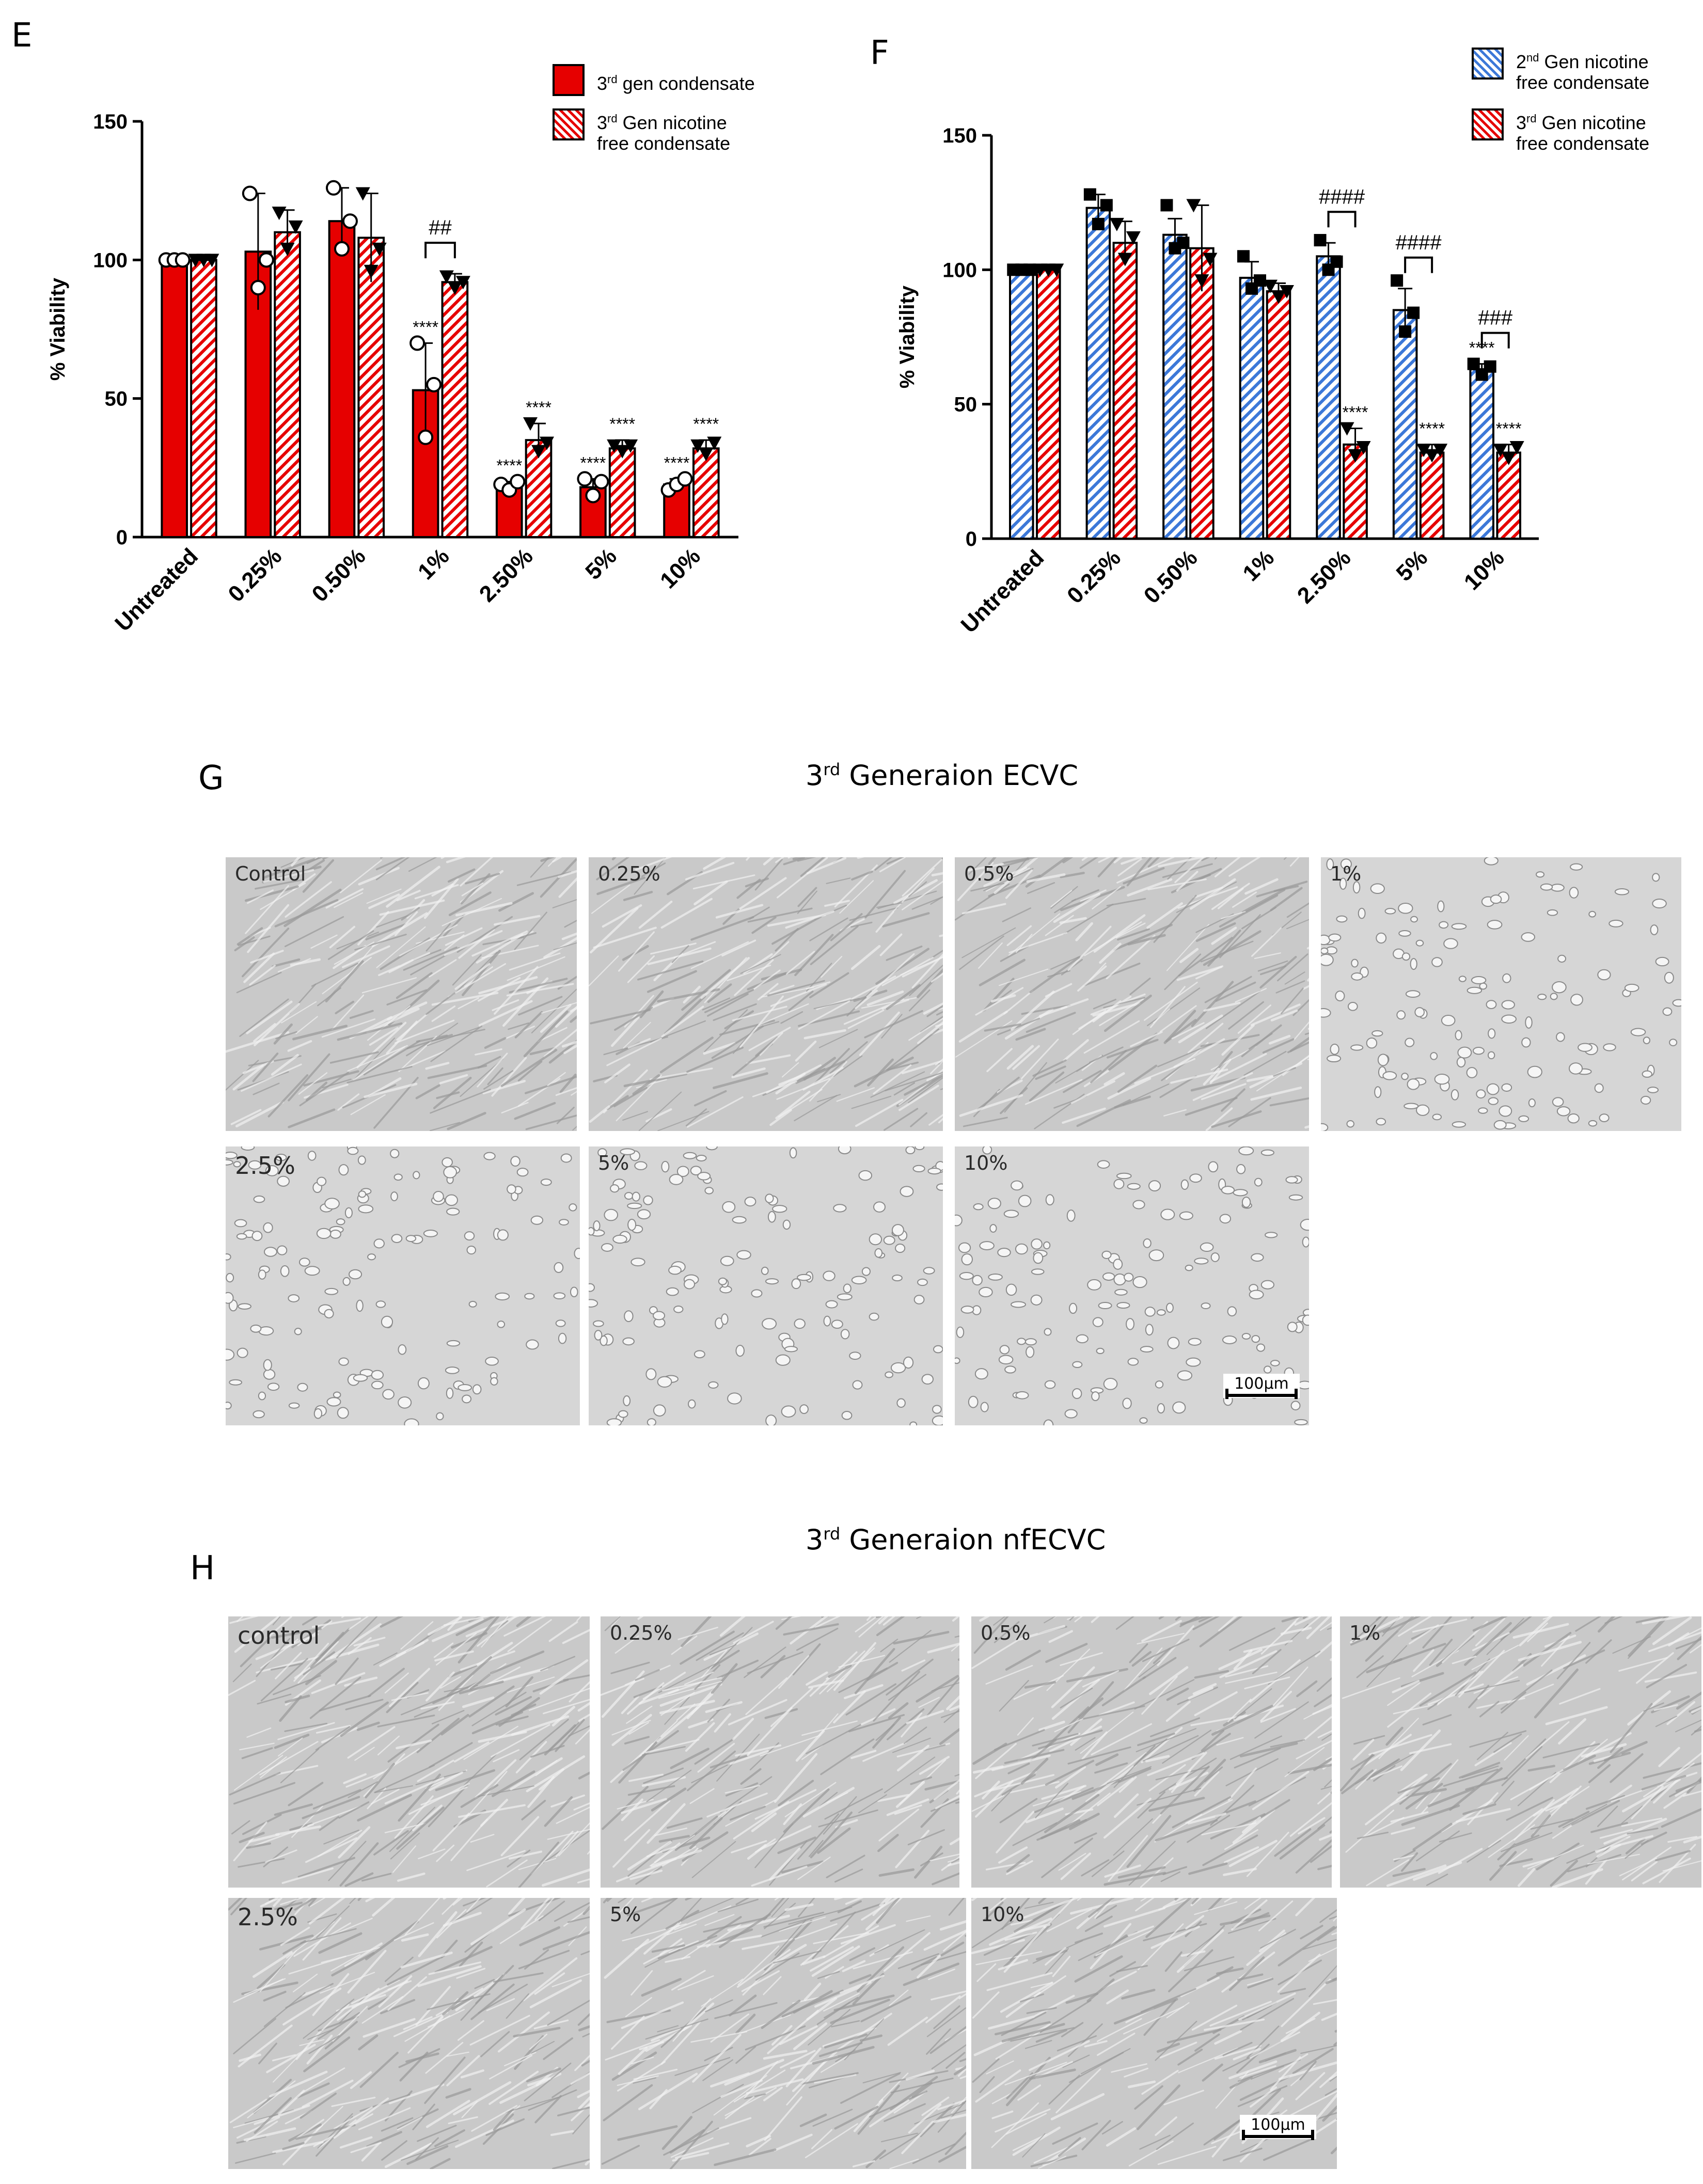  What do you see at coordinates (907, 336) in the screenshot?
I see `y-axis-label: % Viability` at bounding box center [907, 336].